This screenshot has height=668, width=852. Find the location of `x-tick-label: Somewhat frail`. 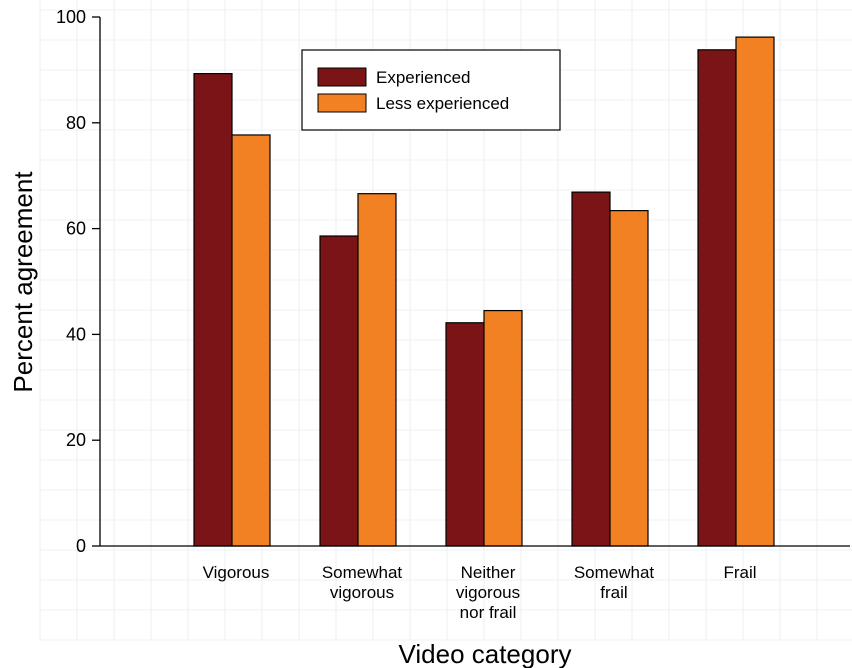

x-tick-label: Somewhat frail is located at coordinates (614, 582).